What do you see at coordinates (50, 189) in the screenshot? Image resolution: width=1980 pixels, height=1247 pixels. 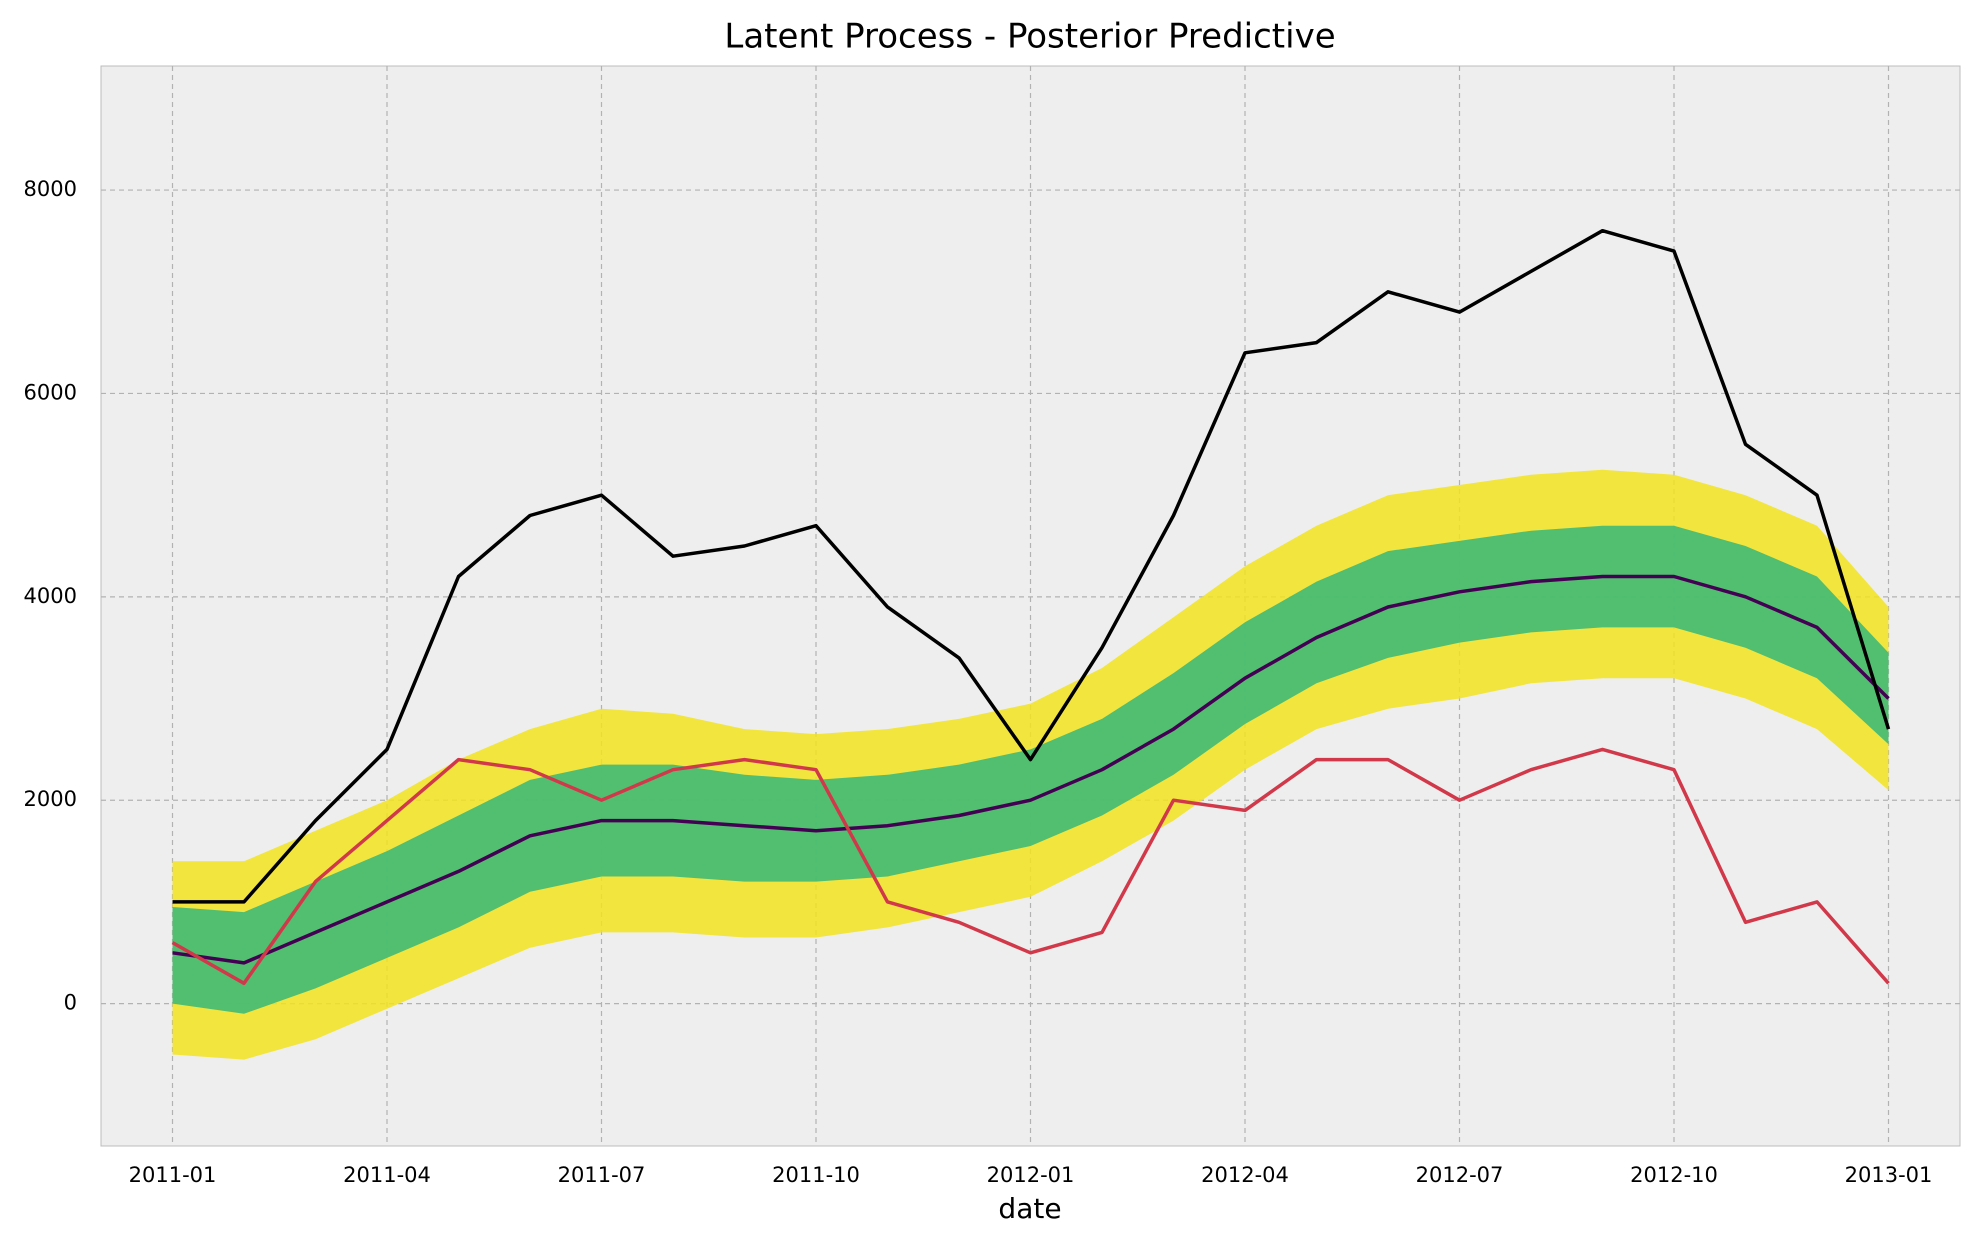 I see `y-tick-label: 8000` at bounding box center [50, 189].